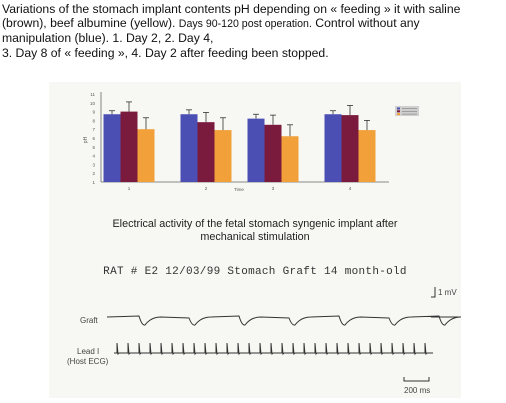 The width and height of the screenshot is (506, 403). What do you see at coordinates (273, 188) in the screenshot?
I see `x-tick-label: 3` at bounding box center [273, 188].